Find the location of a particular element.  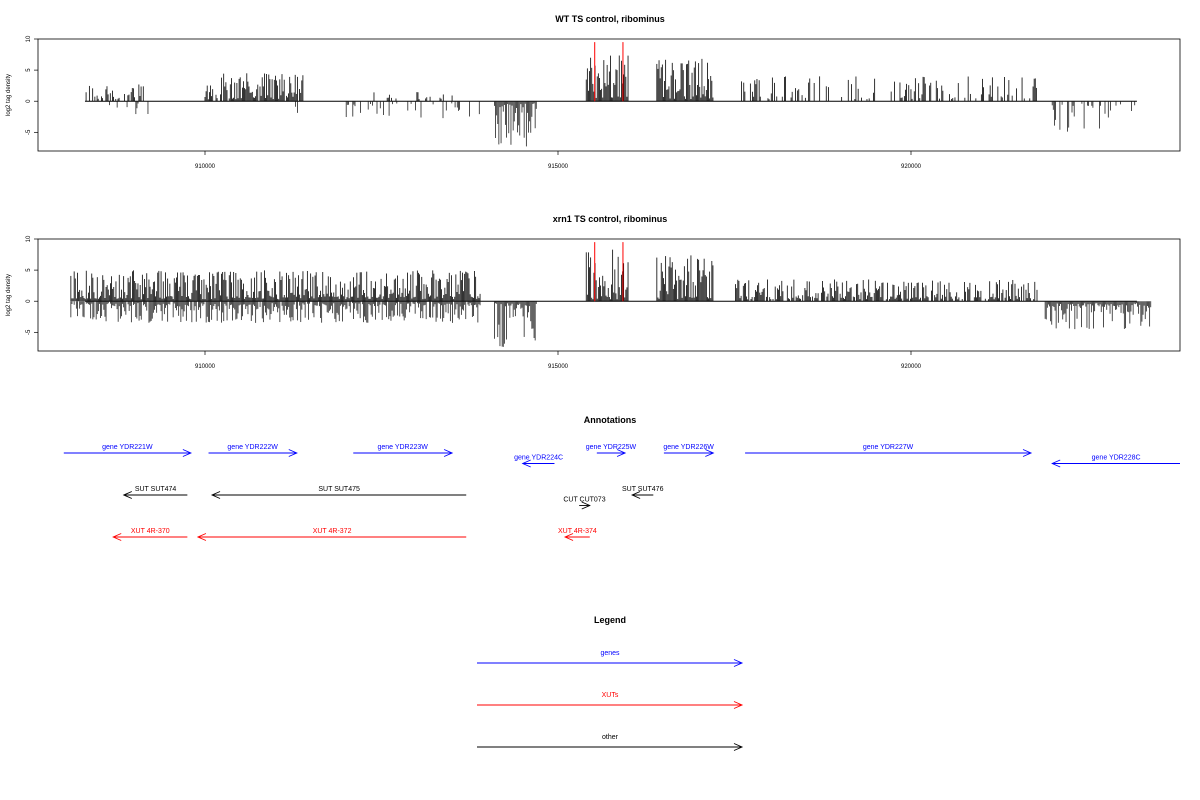

annotation-feature: gene YDR228C is located at coordinates (1115, 461).